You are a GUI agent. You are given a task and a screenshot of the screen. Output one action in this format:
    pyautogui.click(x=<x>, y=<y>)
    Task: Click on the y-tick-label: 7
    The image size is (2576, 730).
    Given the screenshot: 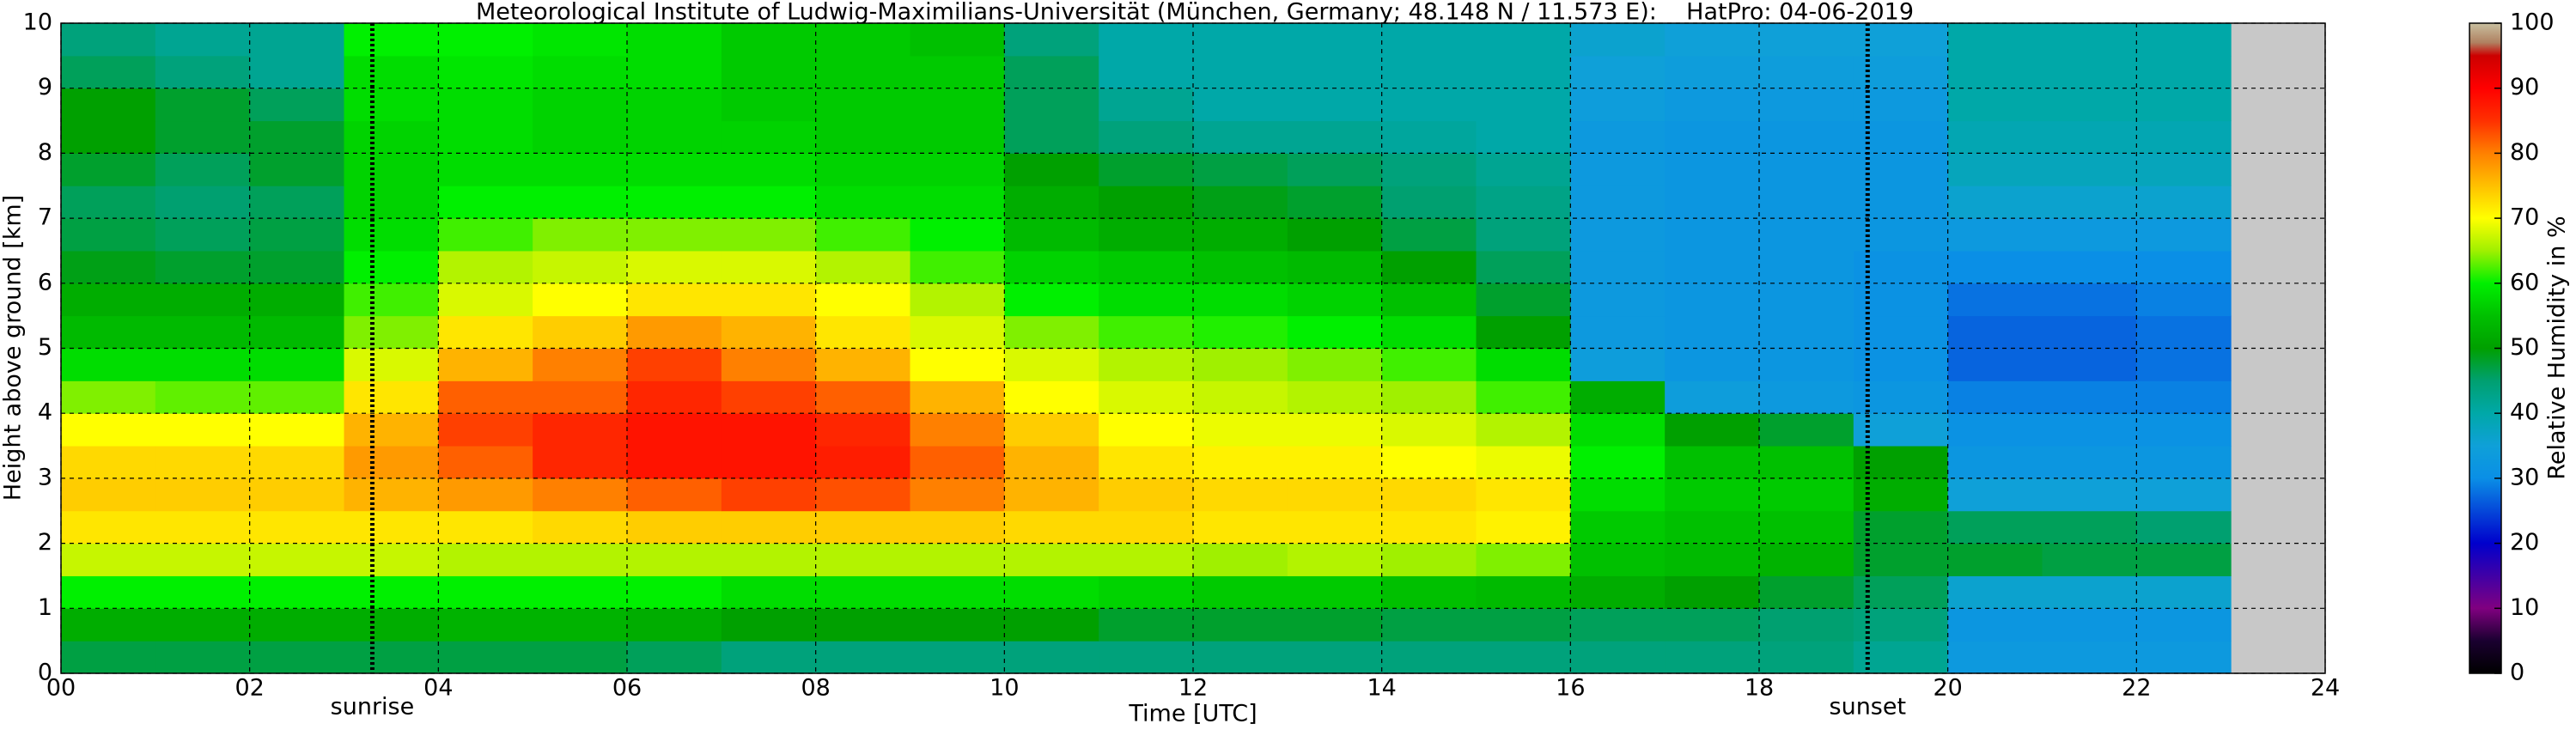 What is the action you would take?
    pyautogui.click(x=45, y=217)
    